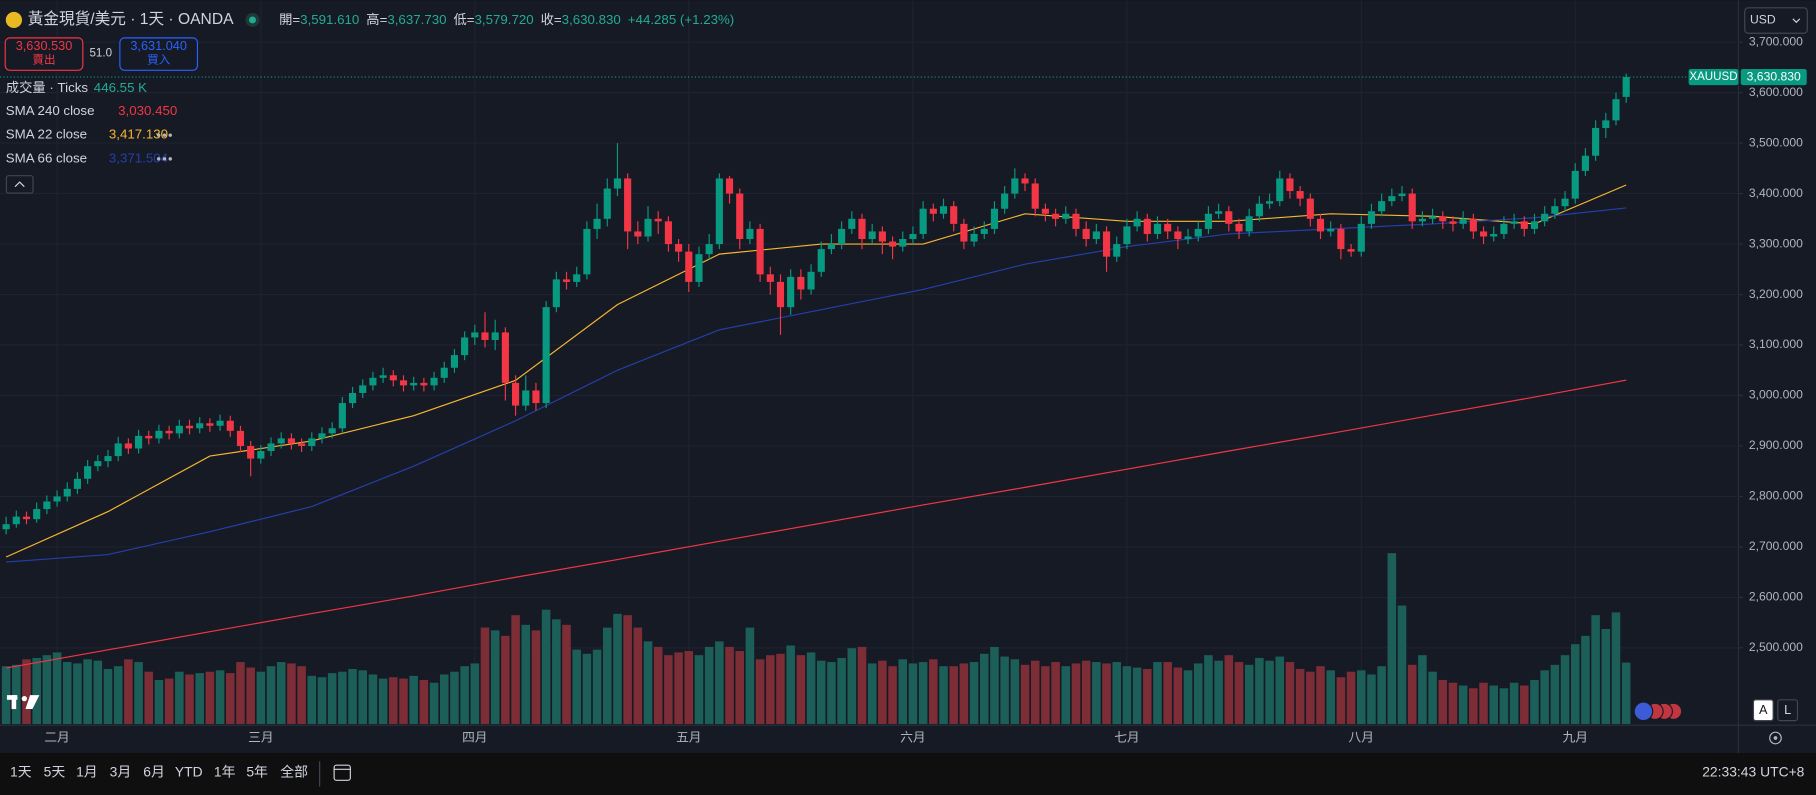  What do you see at coordinates (120, 87) in the screenshot?
I see `volume-legend-value: 446.55 K` at bounding box center [120, 87].